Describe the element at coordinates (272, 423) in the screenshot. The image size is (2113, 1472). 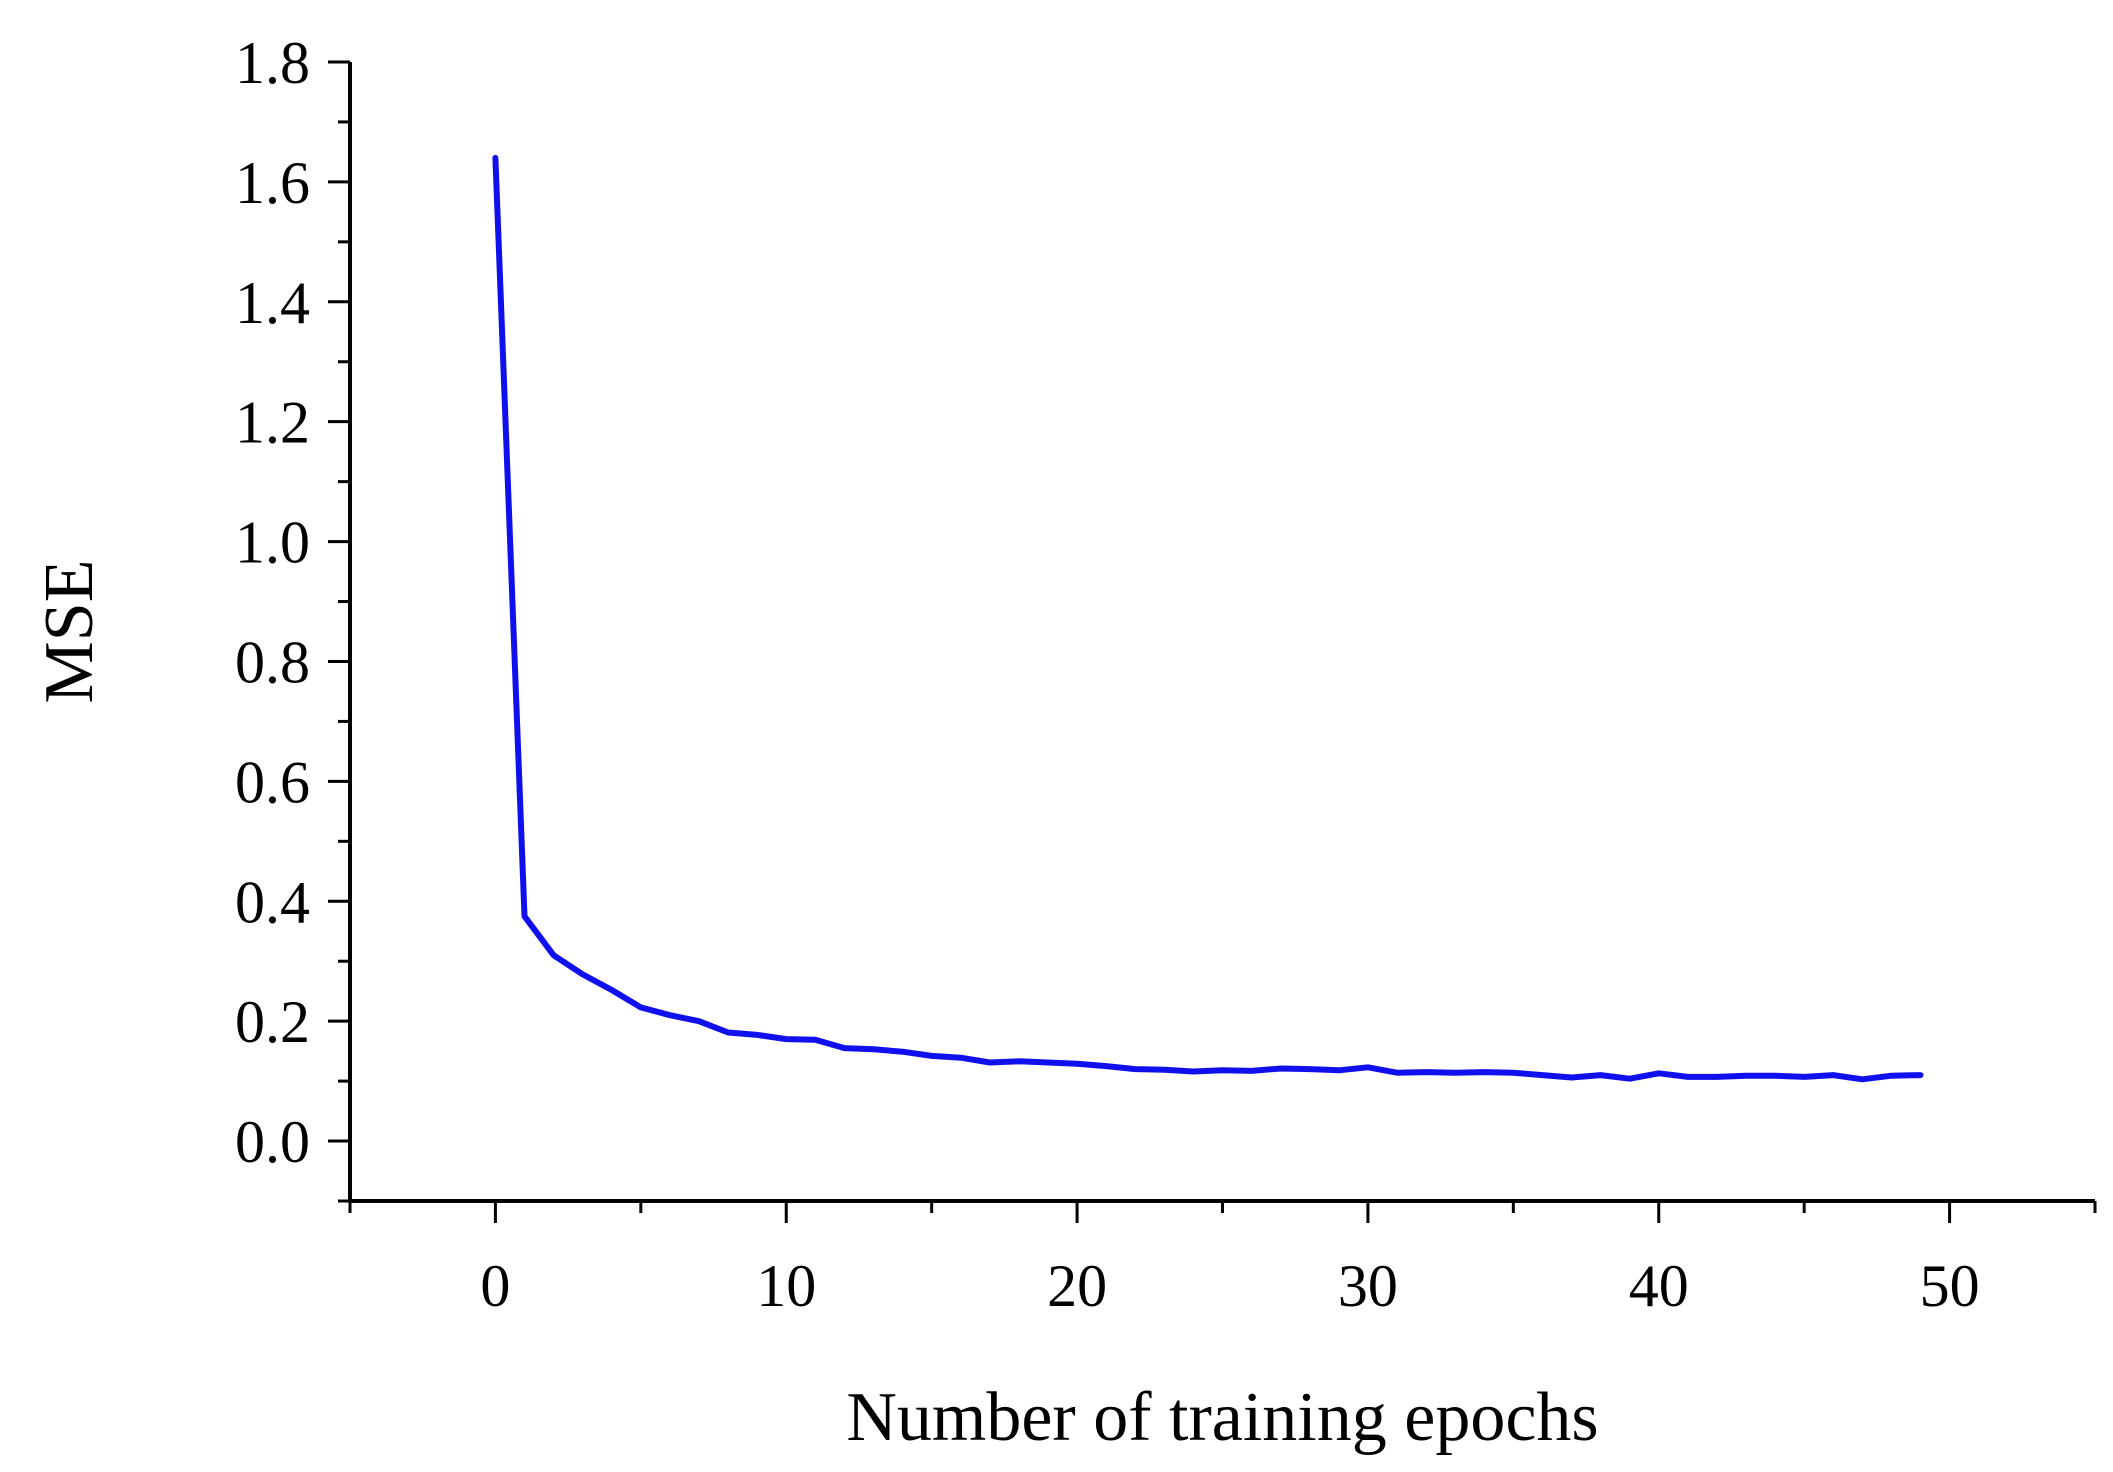
I see `y-tick-label: 1.2` at that location.